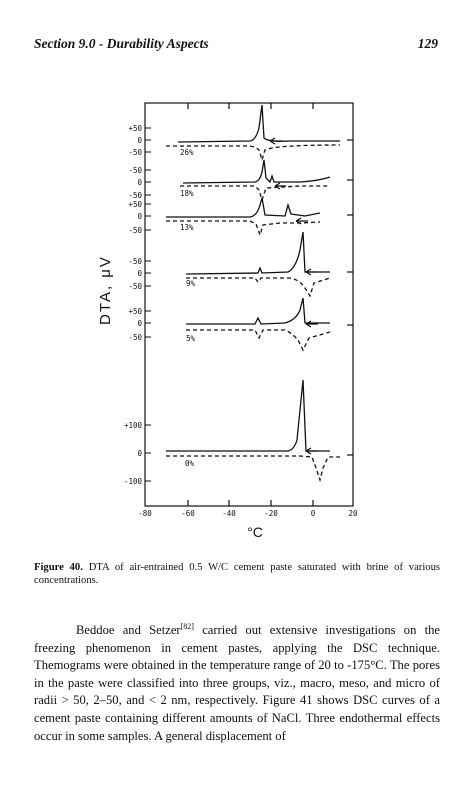 The image size is (472, 800). I want to click on x-tick-labels: -80 -60 -40 -20 0 20, so click(248, 513).